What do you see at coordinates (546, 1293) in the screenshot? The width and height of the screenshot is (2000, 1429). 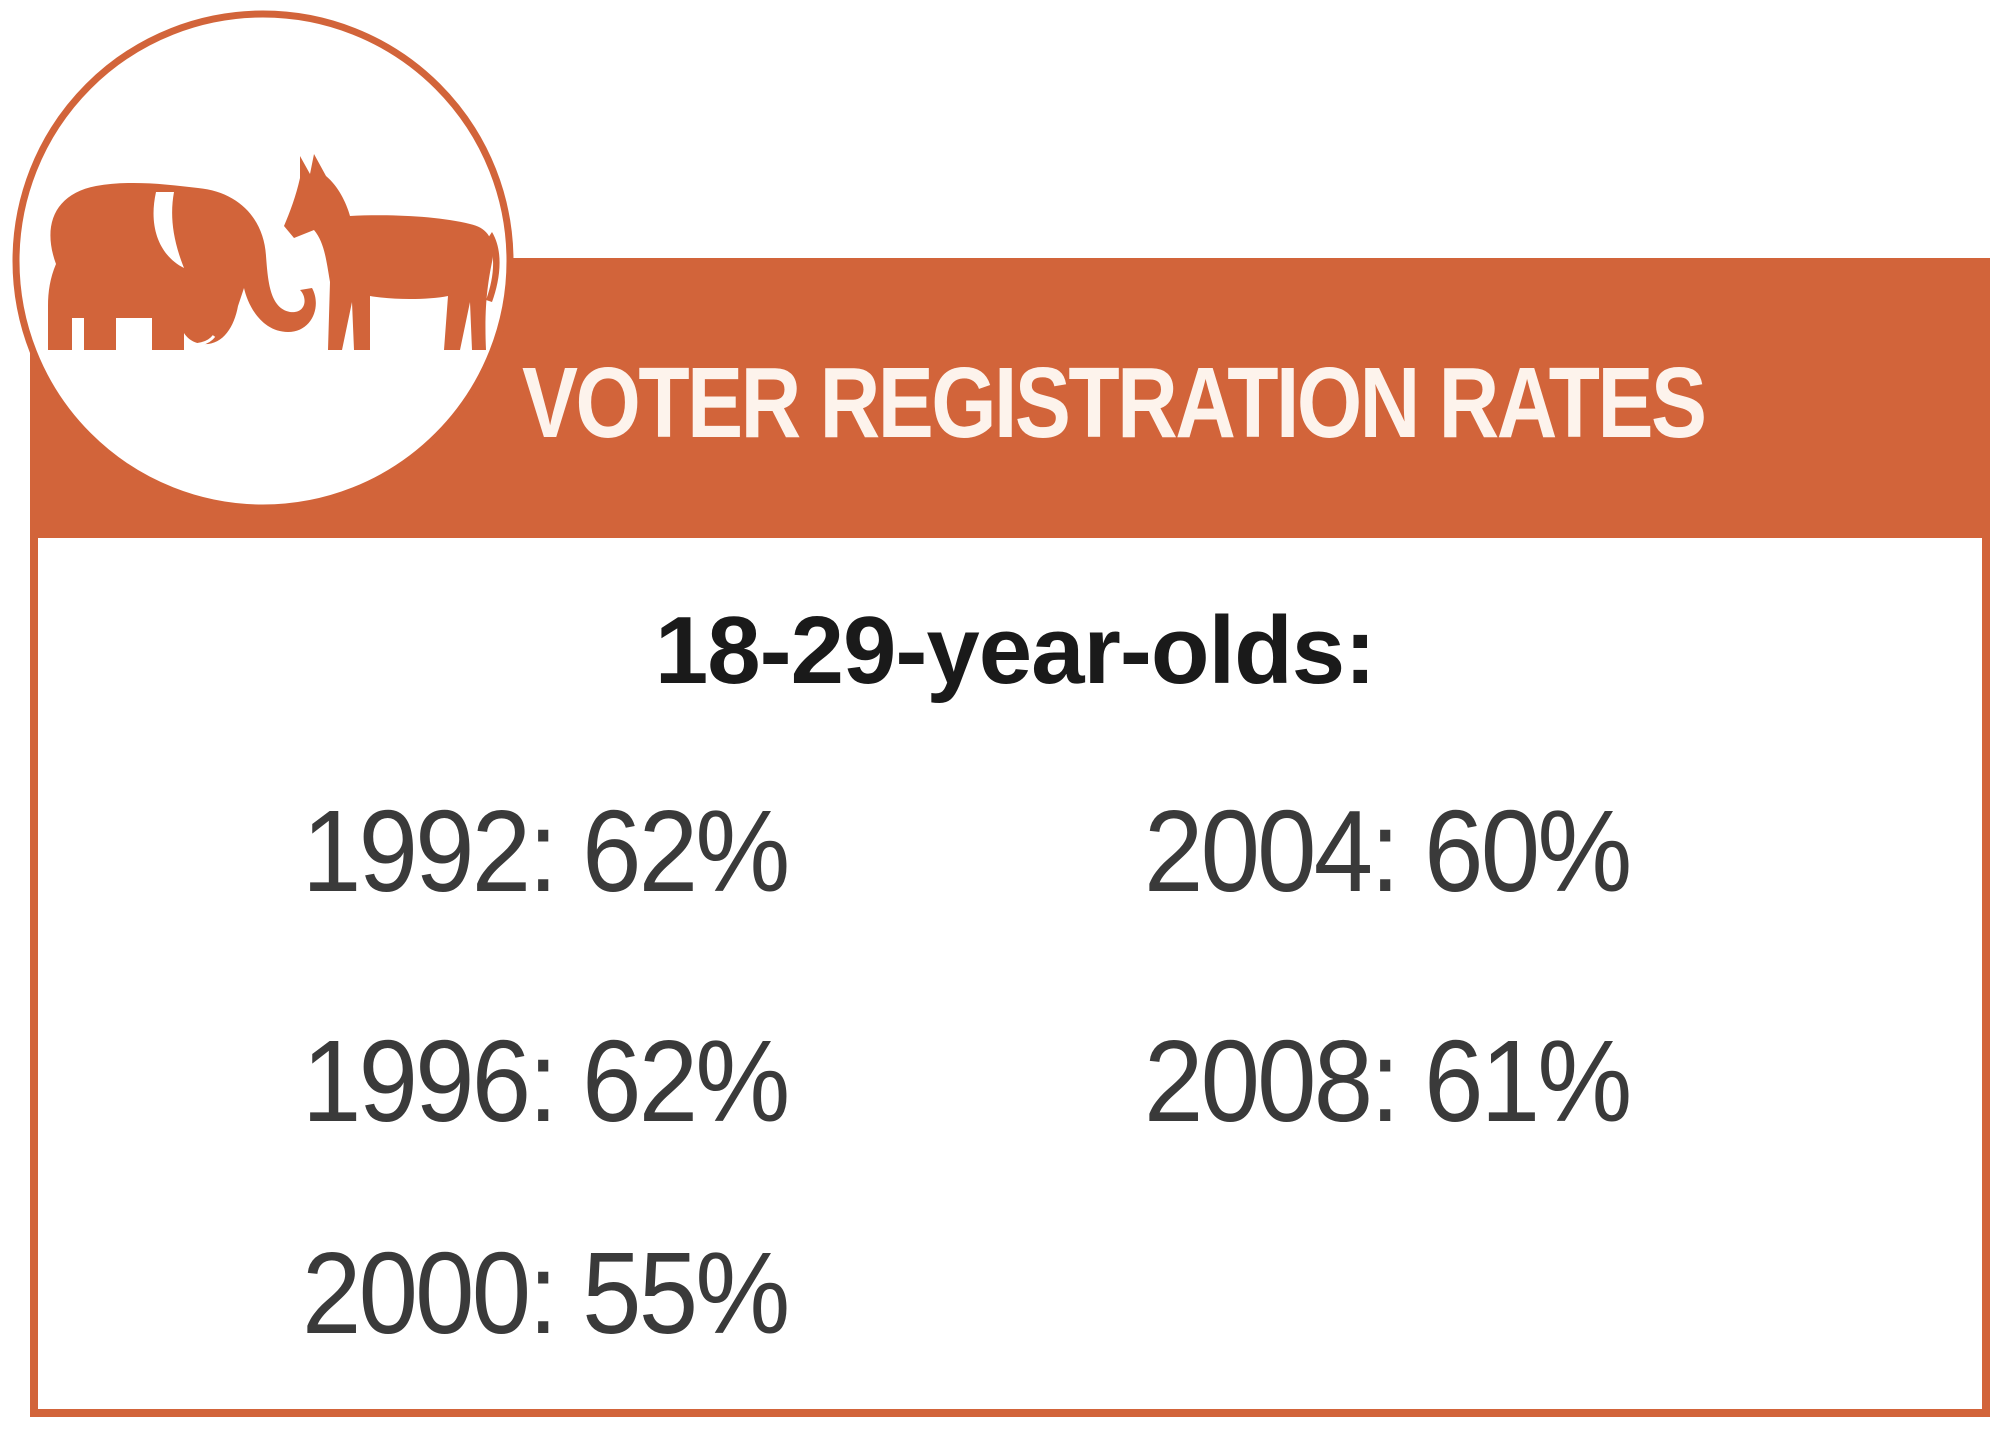 I see `rate-2000: 2000: 55%` at bounding box center [546, 1293].